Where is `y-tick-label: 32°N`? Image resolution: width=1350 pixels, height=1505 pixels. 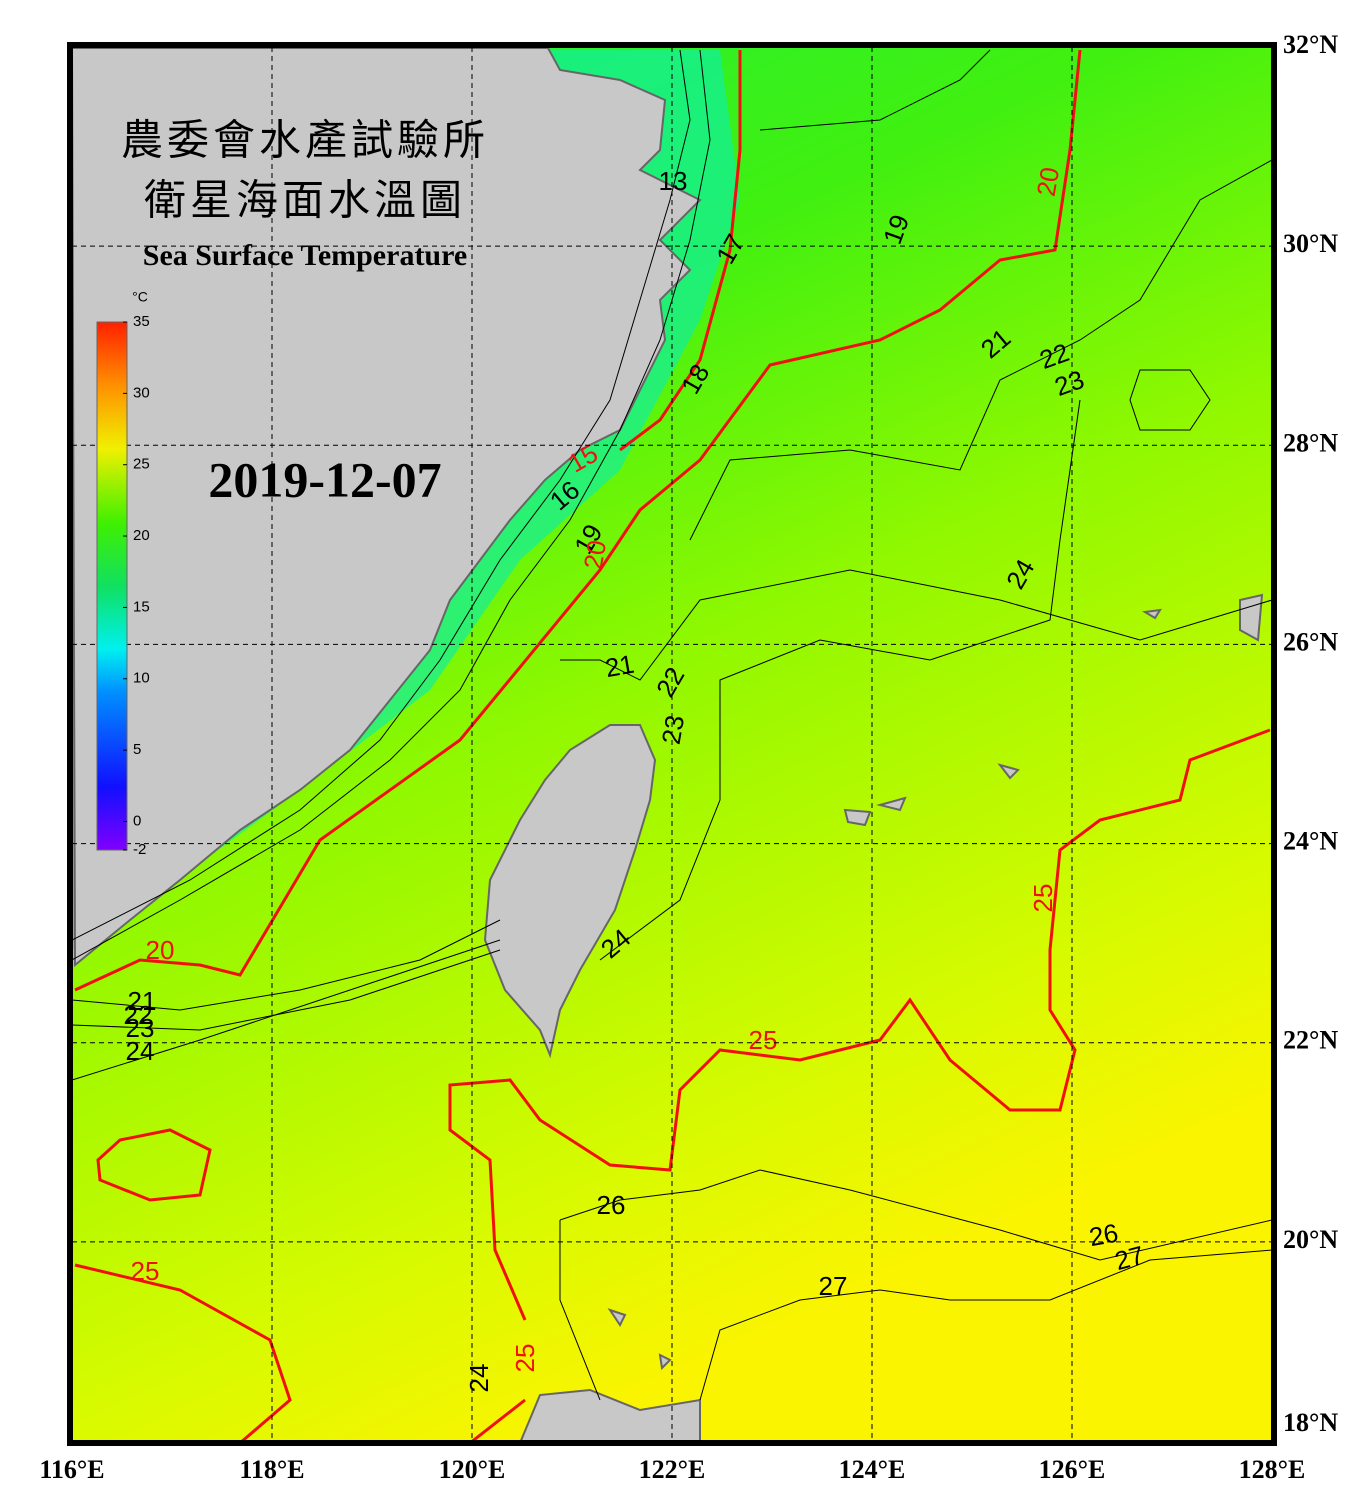
y-tick-label: 32°N is located at coordinates (1310, 44).